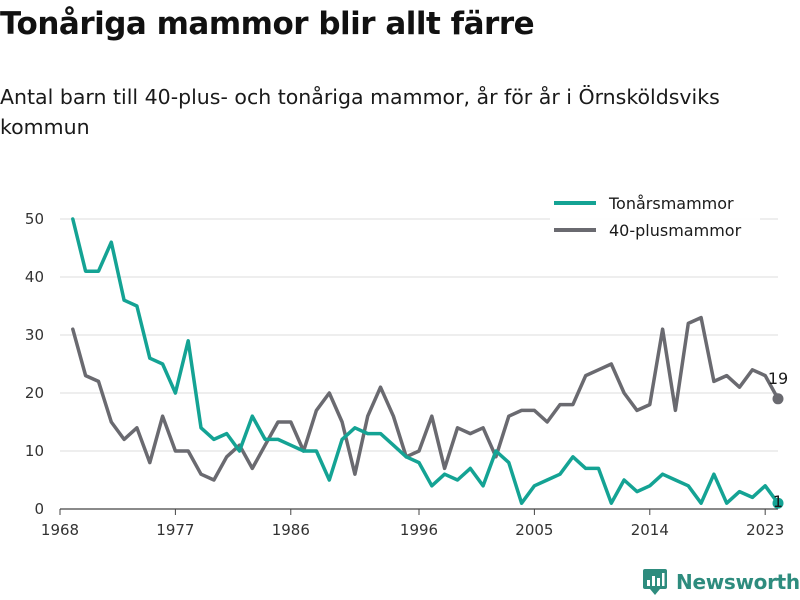 Image resolution: width=800 pixels, height=600 pixels. I want to click on legend-label-forty: 40-plusmammor, so click(675, 230).